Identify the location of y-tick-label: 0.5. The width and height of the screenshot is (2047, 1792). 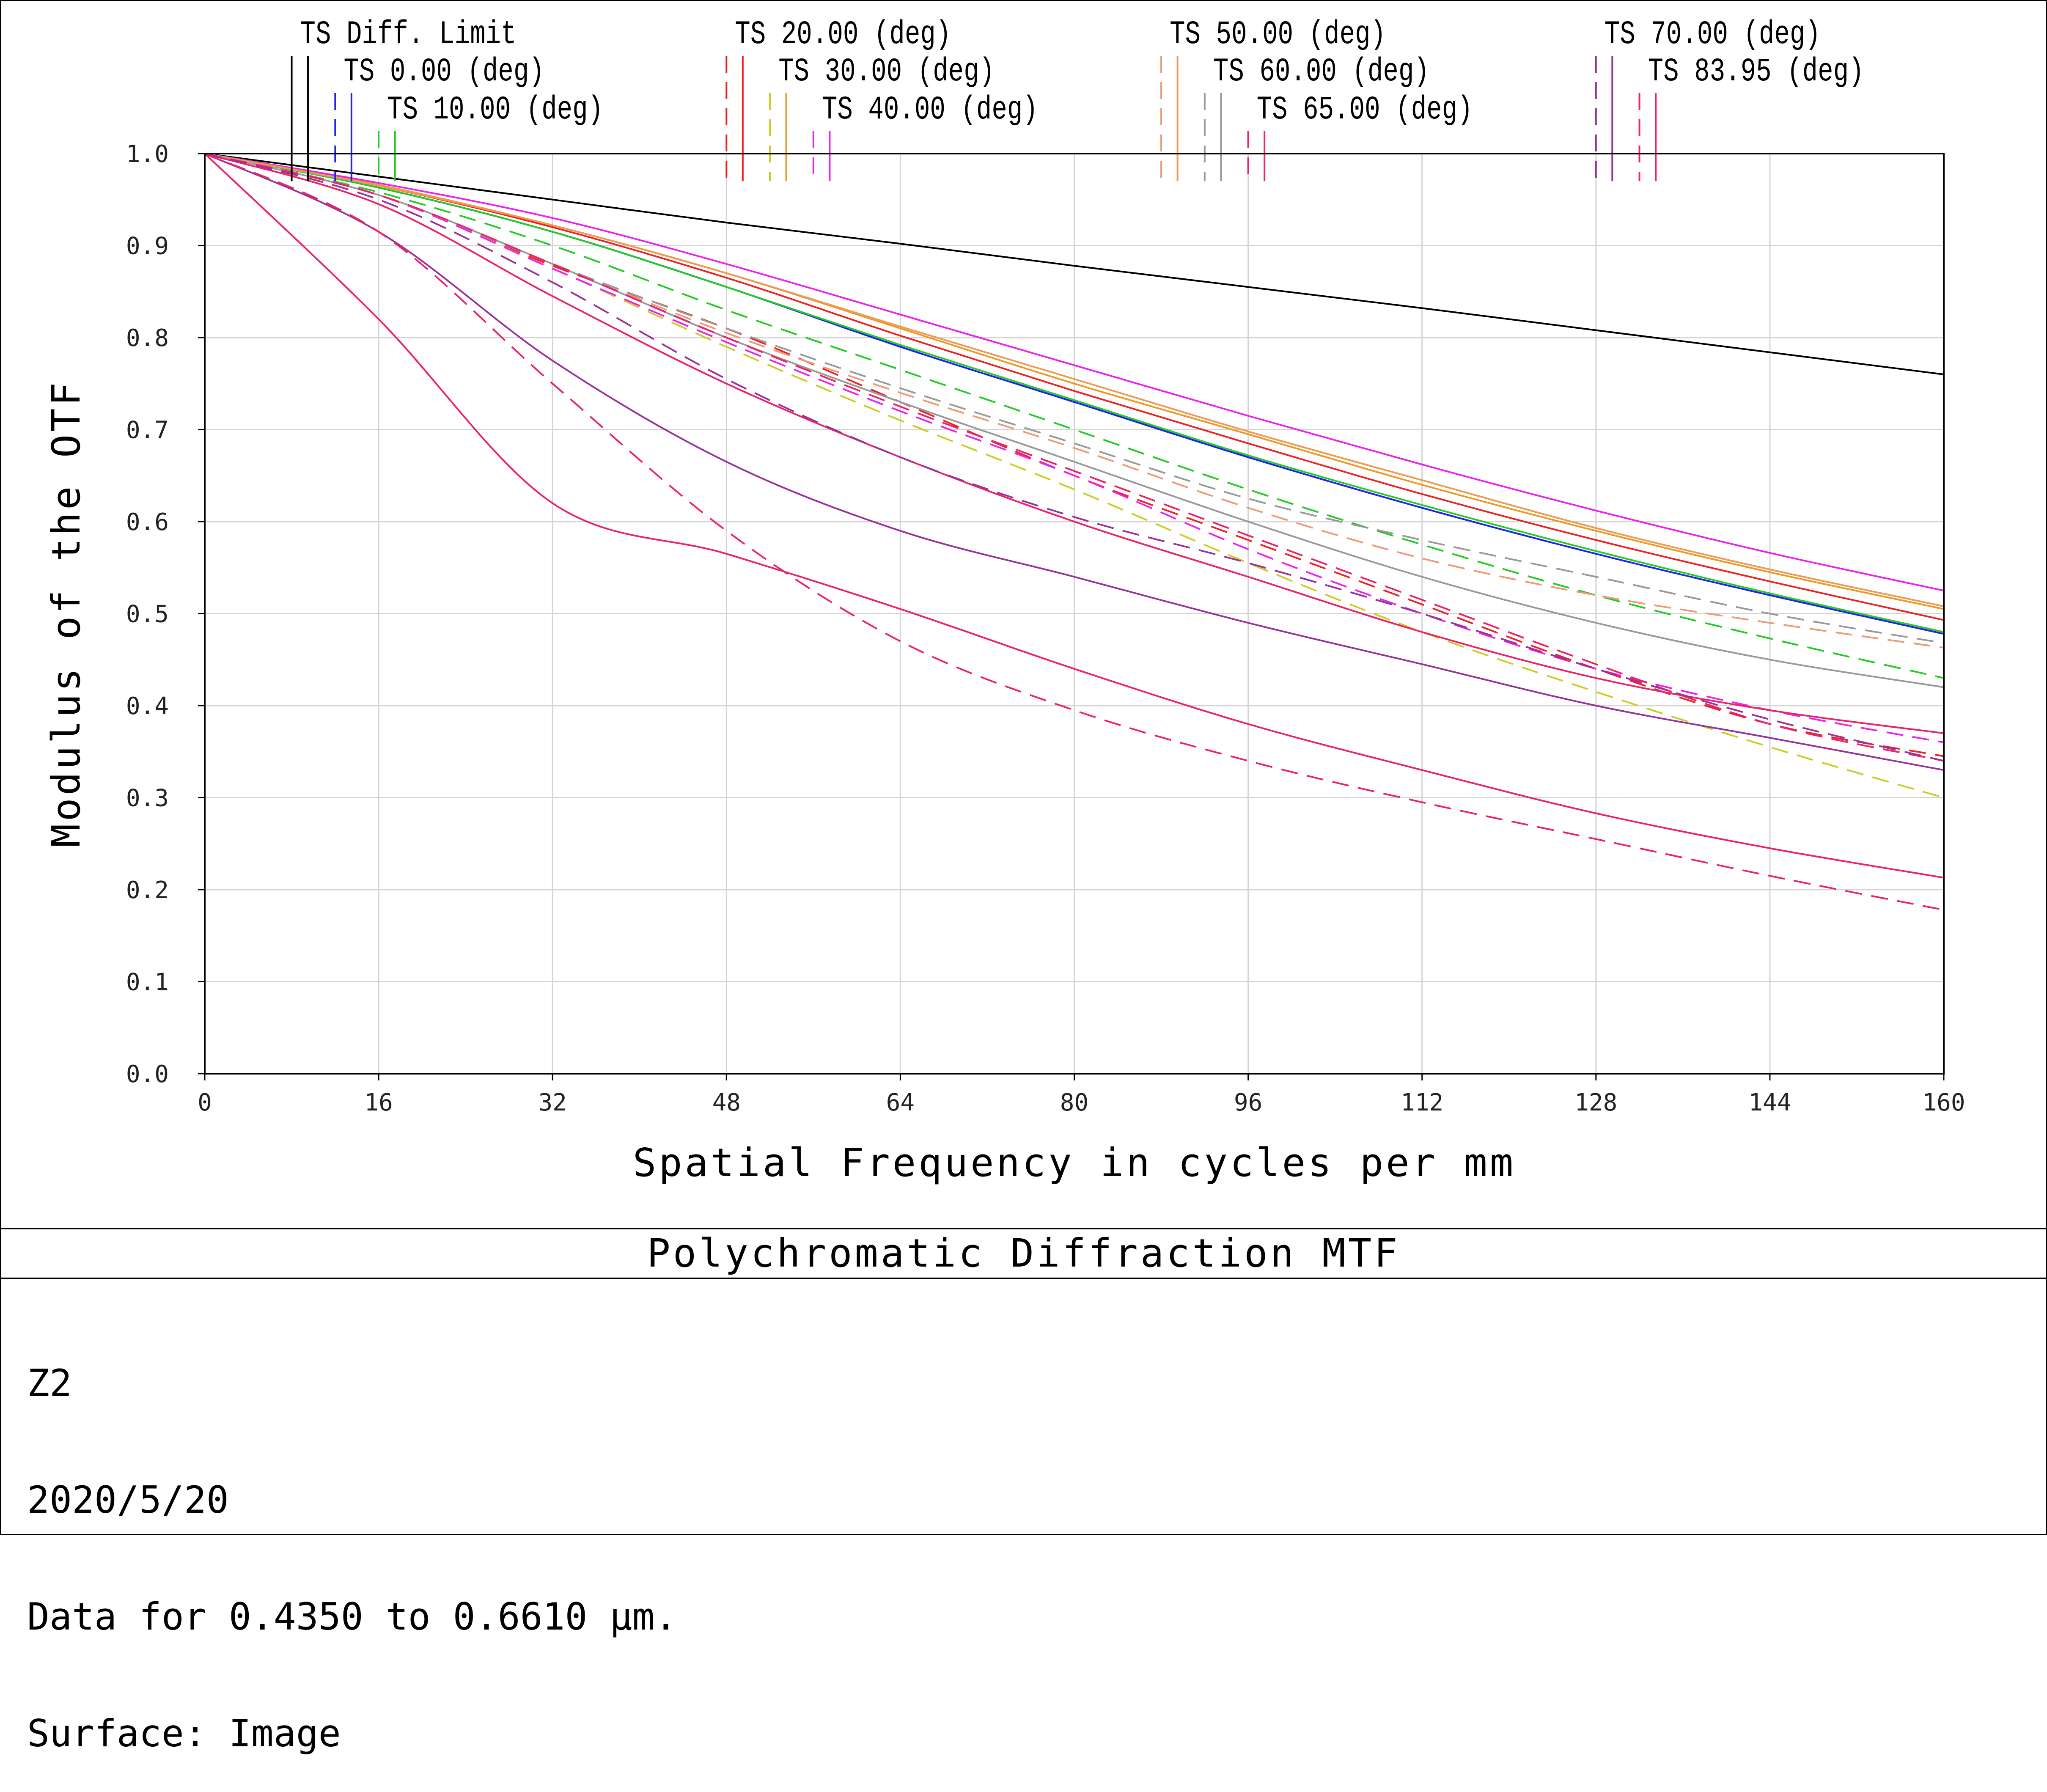
(148, 614).